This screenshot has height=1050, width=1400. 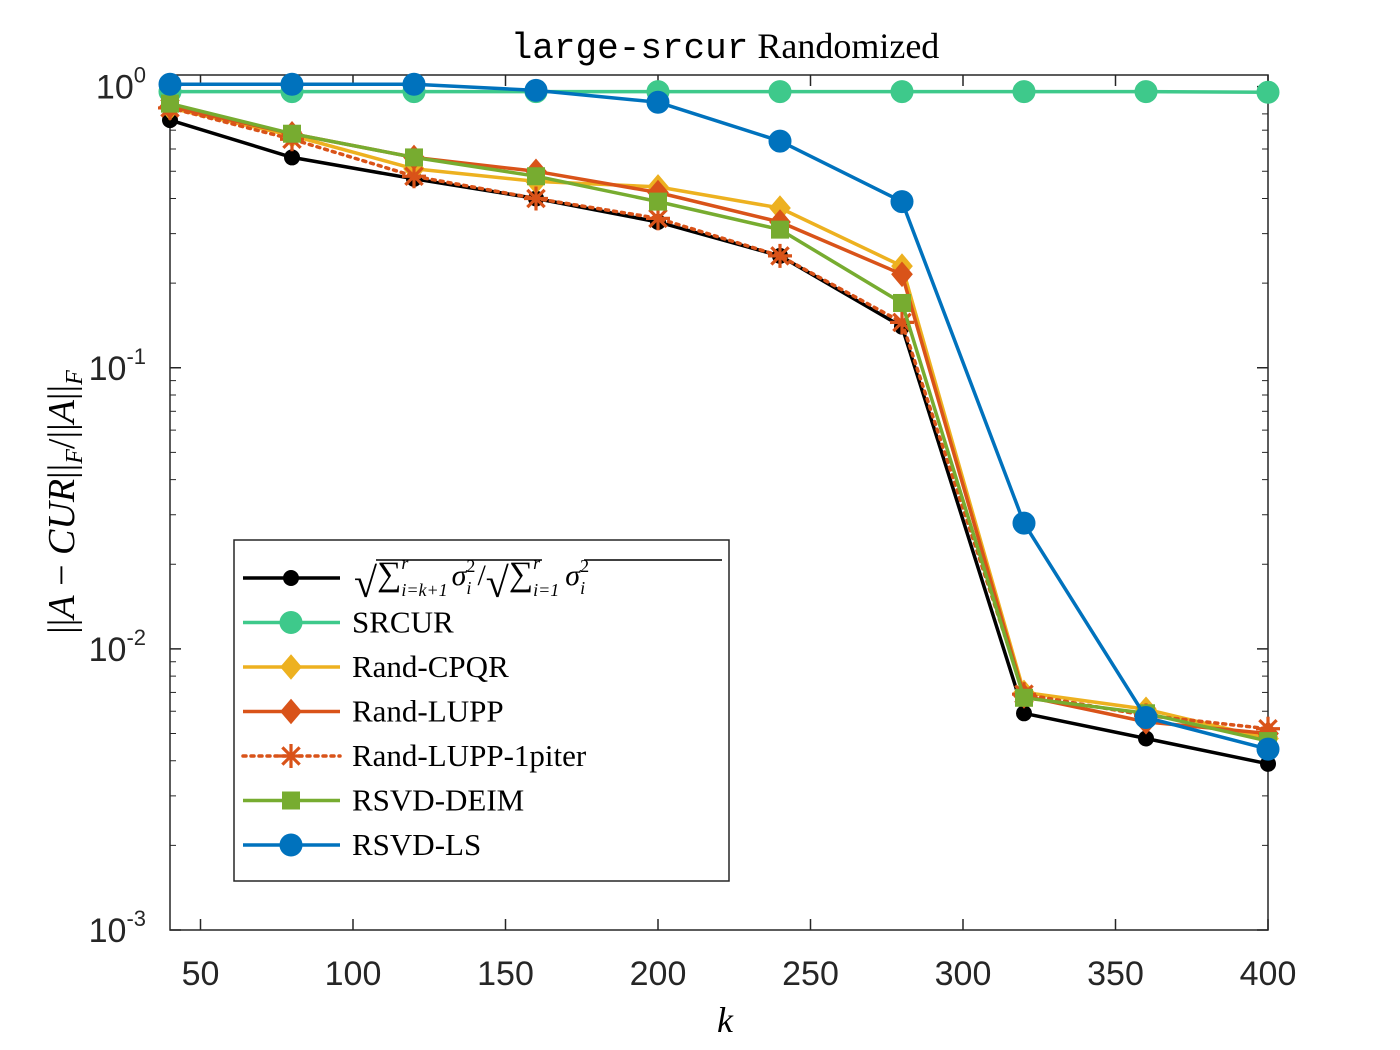 What do you see at coordinates (481, 575) in the screenshot?
I see `formula-slash: /` at bounding box center [481, 575].